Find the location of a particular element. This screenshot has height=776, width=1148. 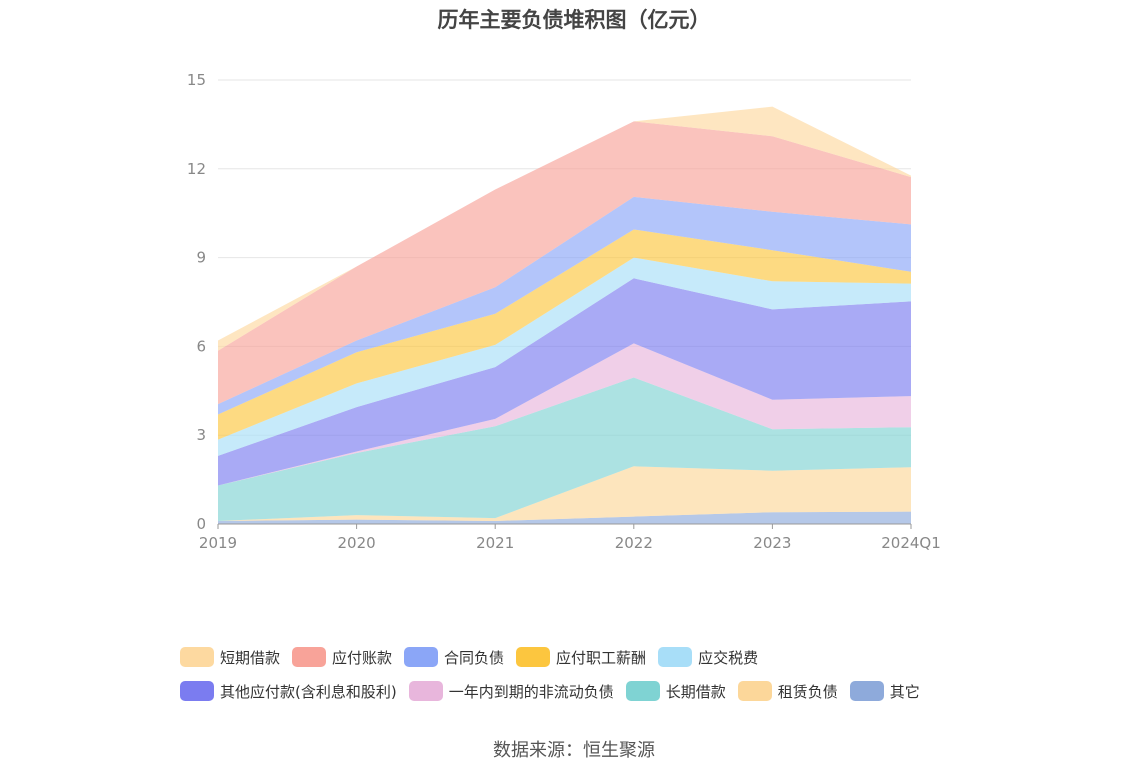

legend-label: 其他应付款(含利息和股利) is located at coordinates (308, 691).